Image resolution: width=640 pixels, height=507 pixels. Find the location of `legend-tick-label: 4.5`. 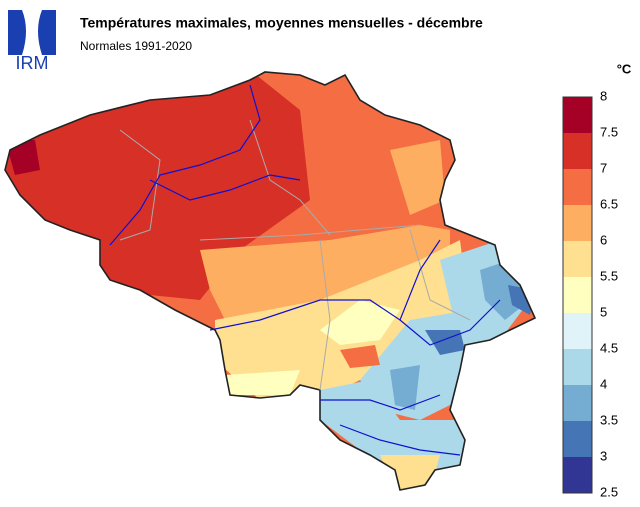

legend-tick-label: 4.5 is located at coordinates (609, 347).